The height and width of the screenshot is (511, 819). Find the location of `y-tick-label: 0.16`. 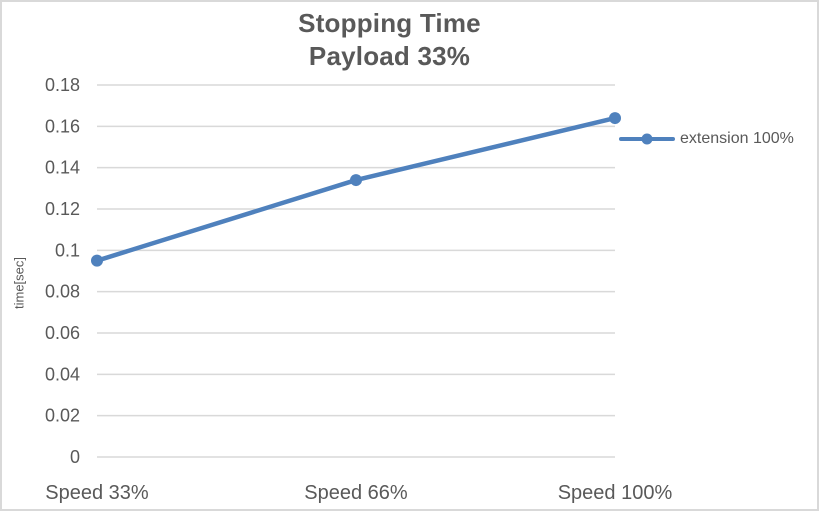

y-tick-label: 0.16 is located at coordinates (62, 126).